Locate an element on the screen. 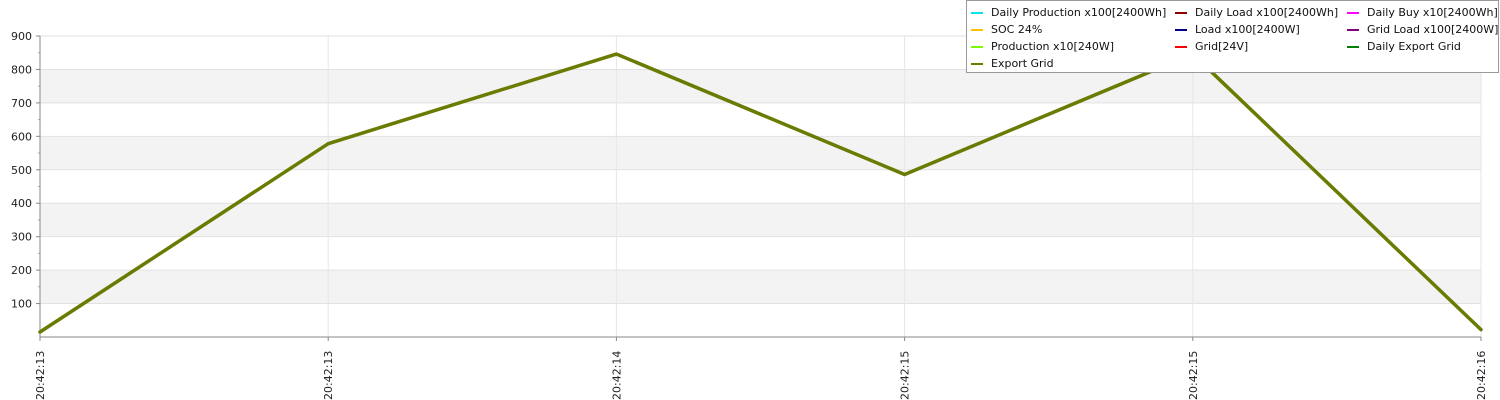 Image resolution: width=1500 pixels, height=400 pixels. legend-item: Production x10[240W] is located at coordinates (1042, 46).